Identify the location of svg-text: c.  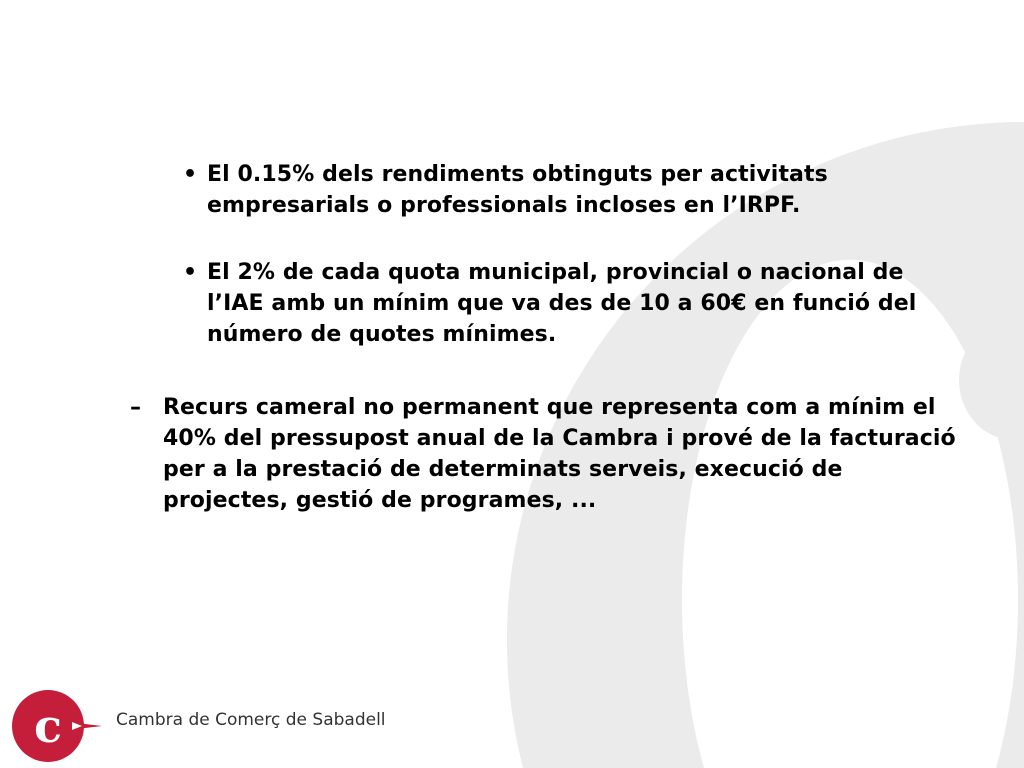
(48, 726).